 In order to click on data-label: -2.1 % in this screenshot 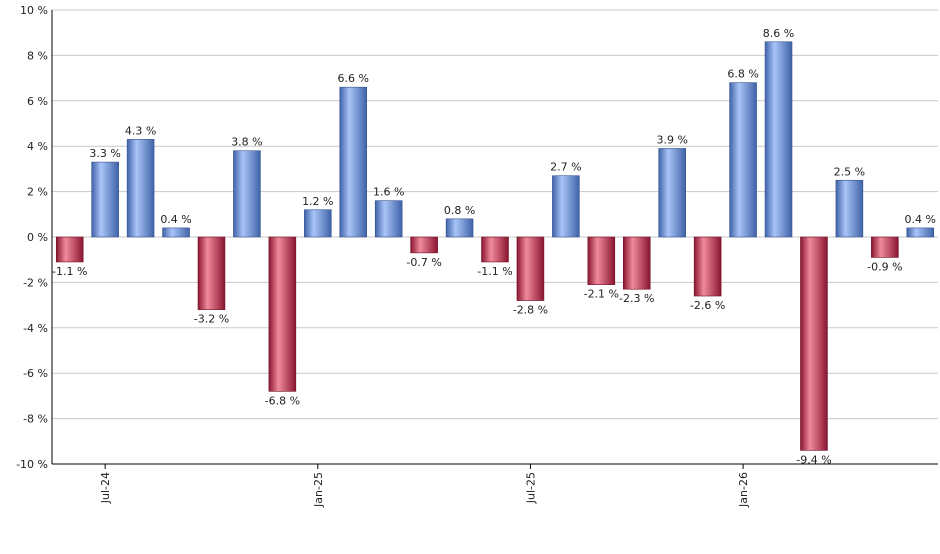, I will do `click(601, 294)`.